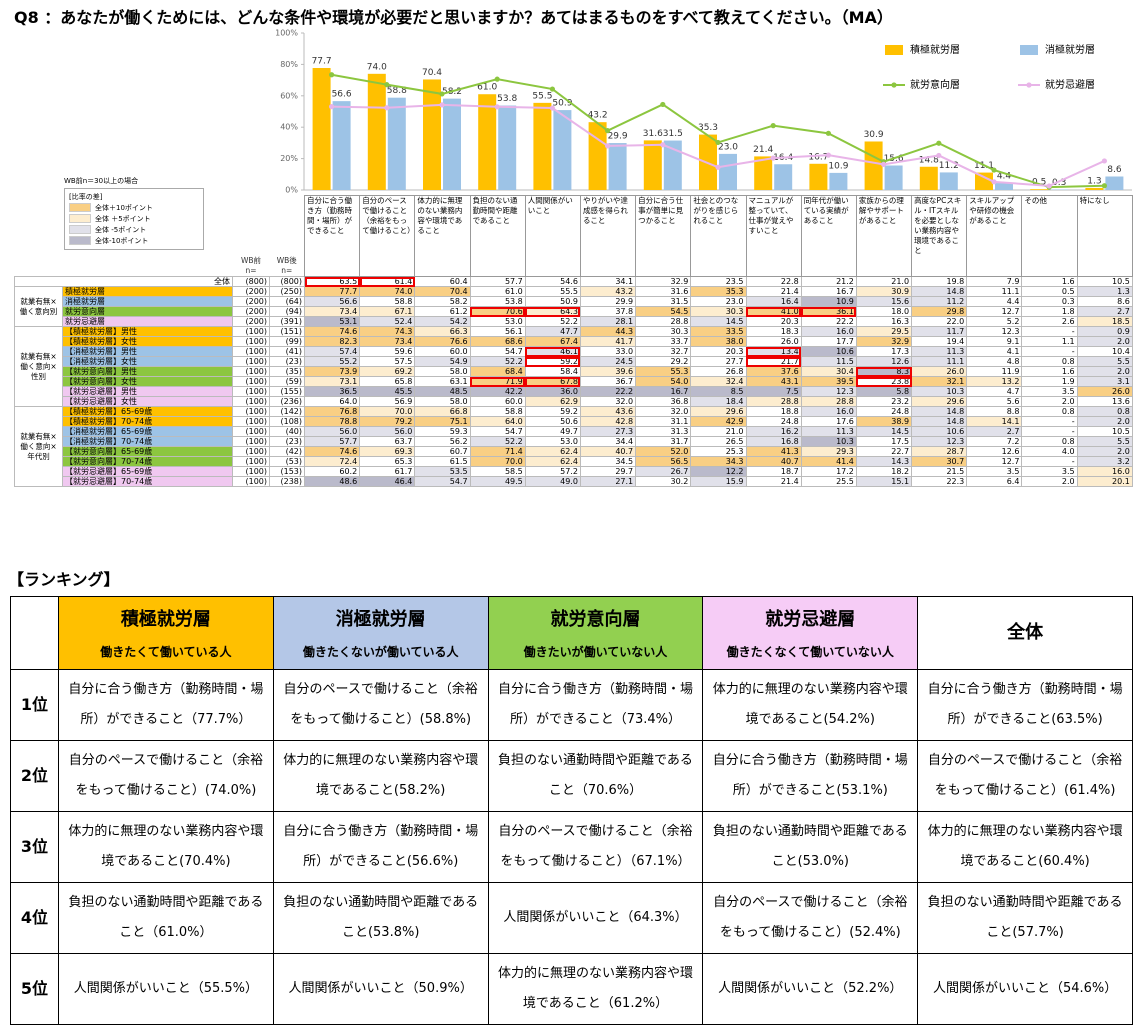  I want to click on table-cell: 56.6, so click(332, 301).